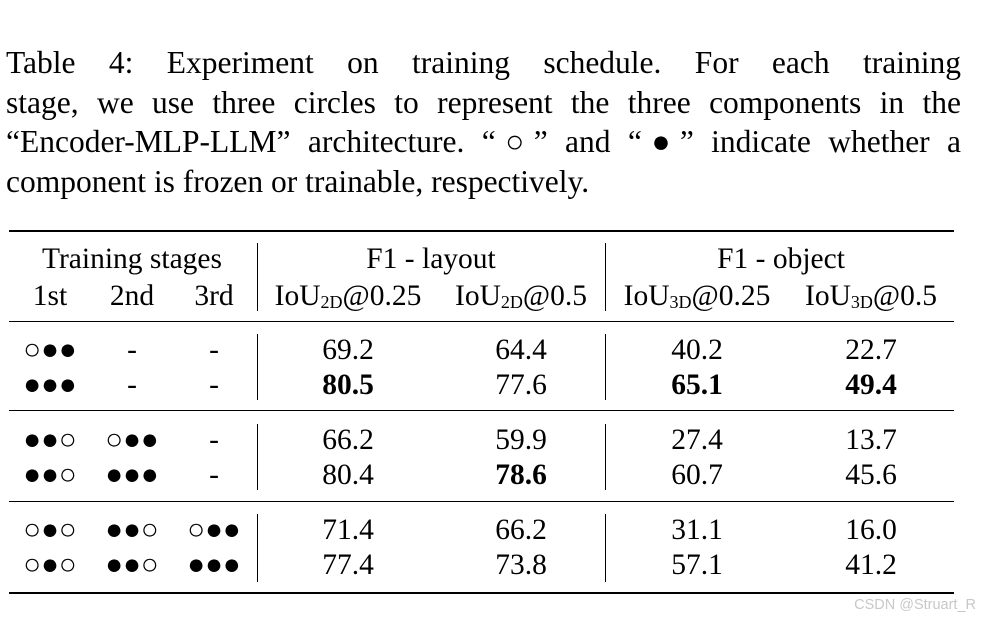  What do you see at coordinates (132, 385) in the screenshot?
I see `row2-stage2: -` at bounding box center [132, 385].